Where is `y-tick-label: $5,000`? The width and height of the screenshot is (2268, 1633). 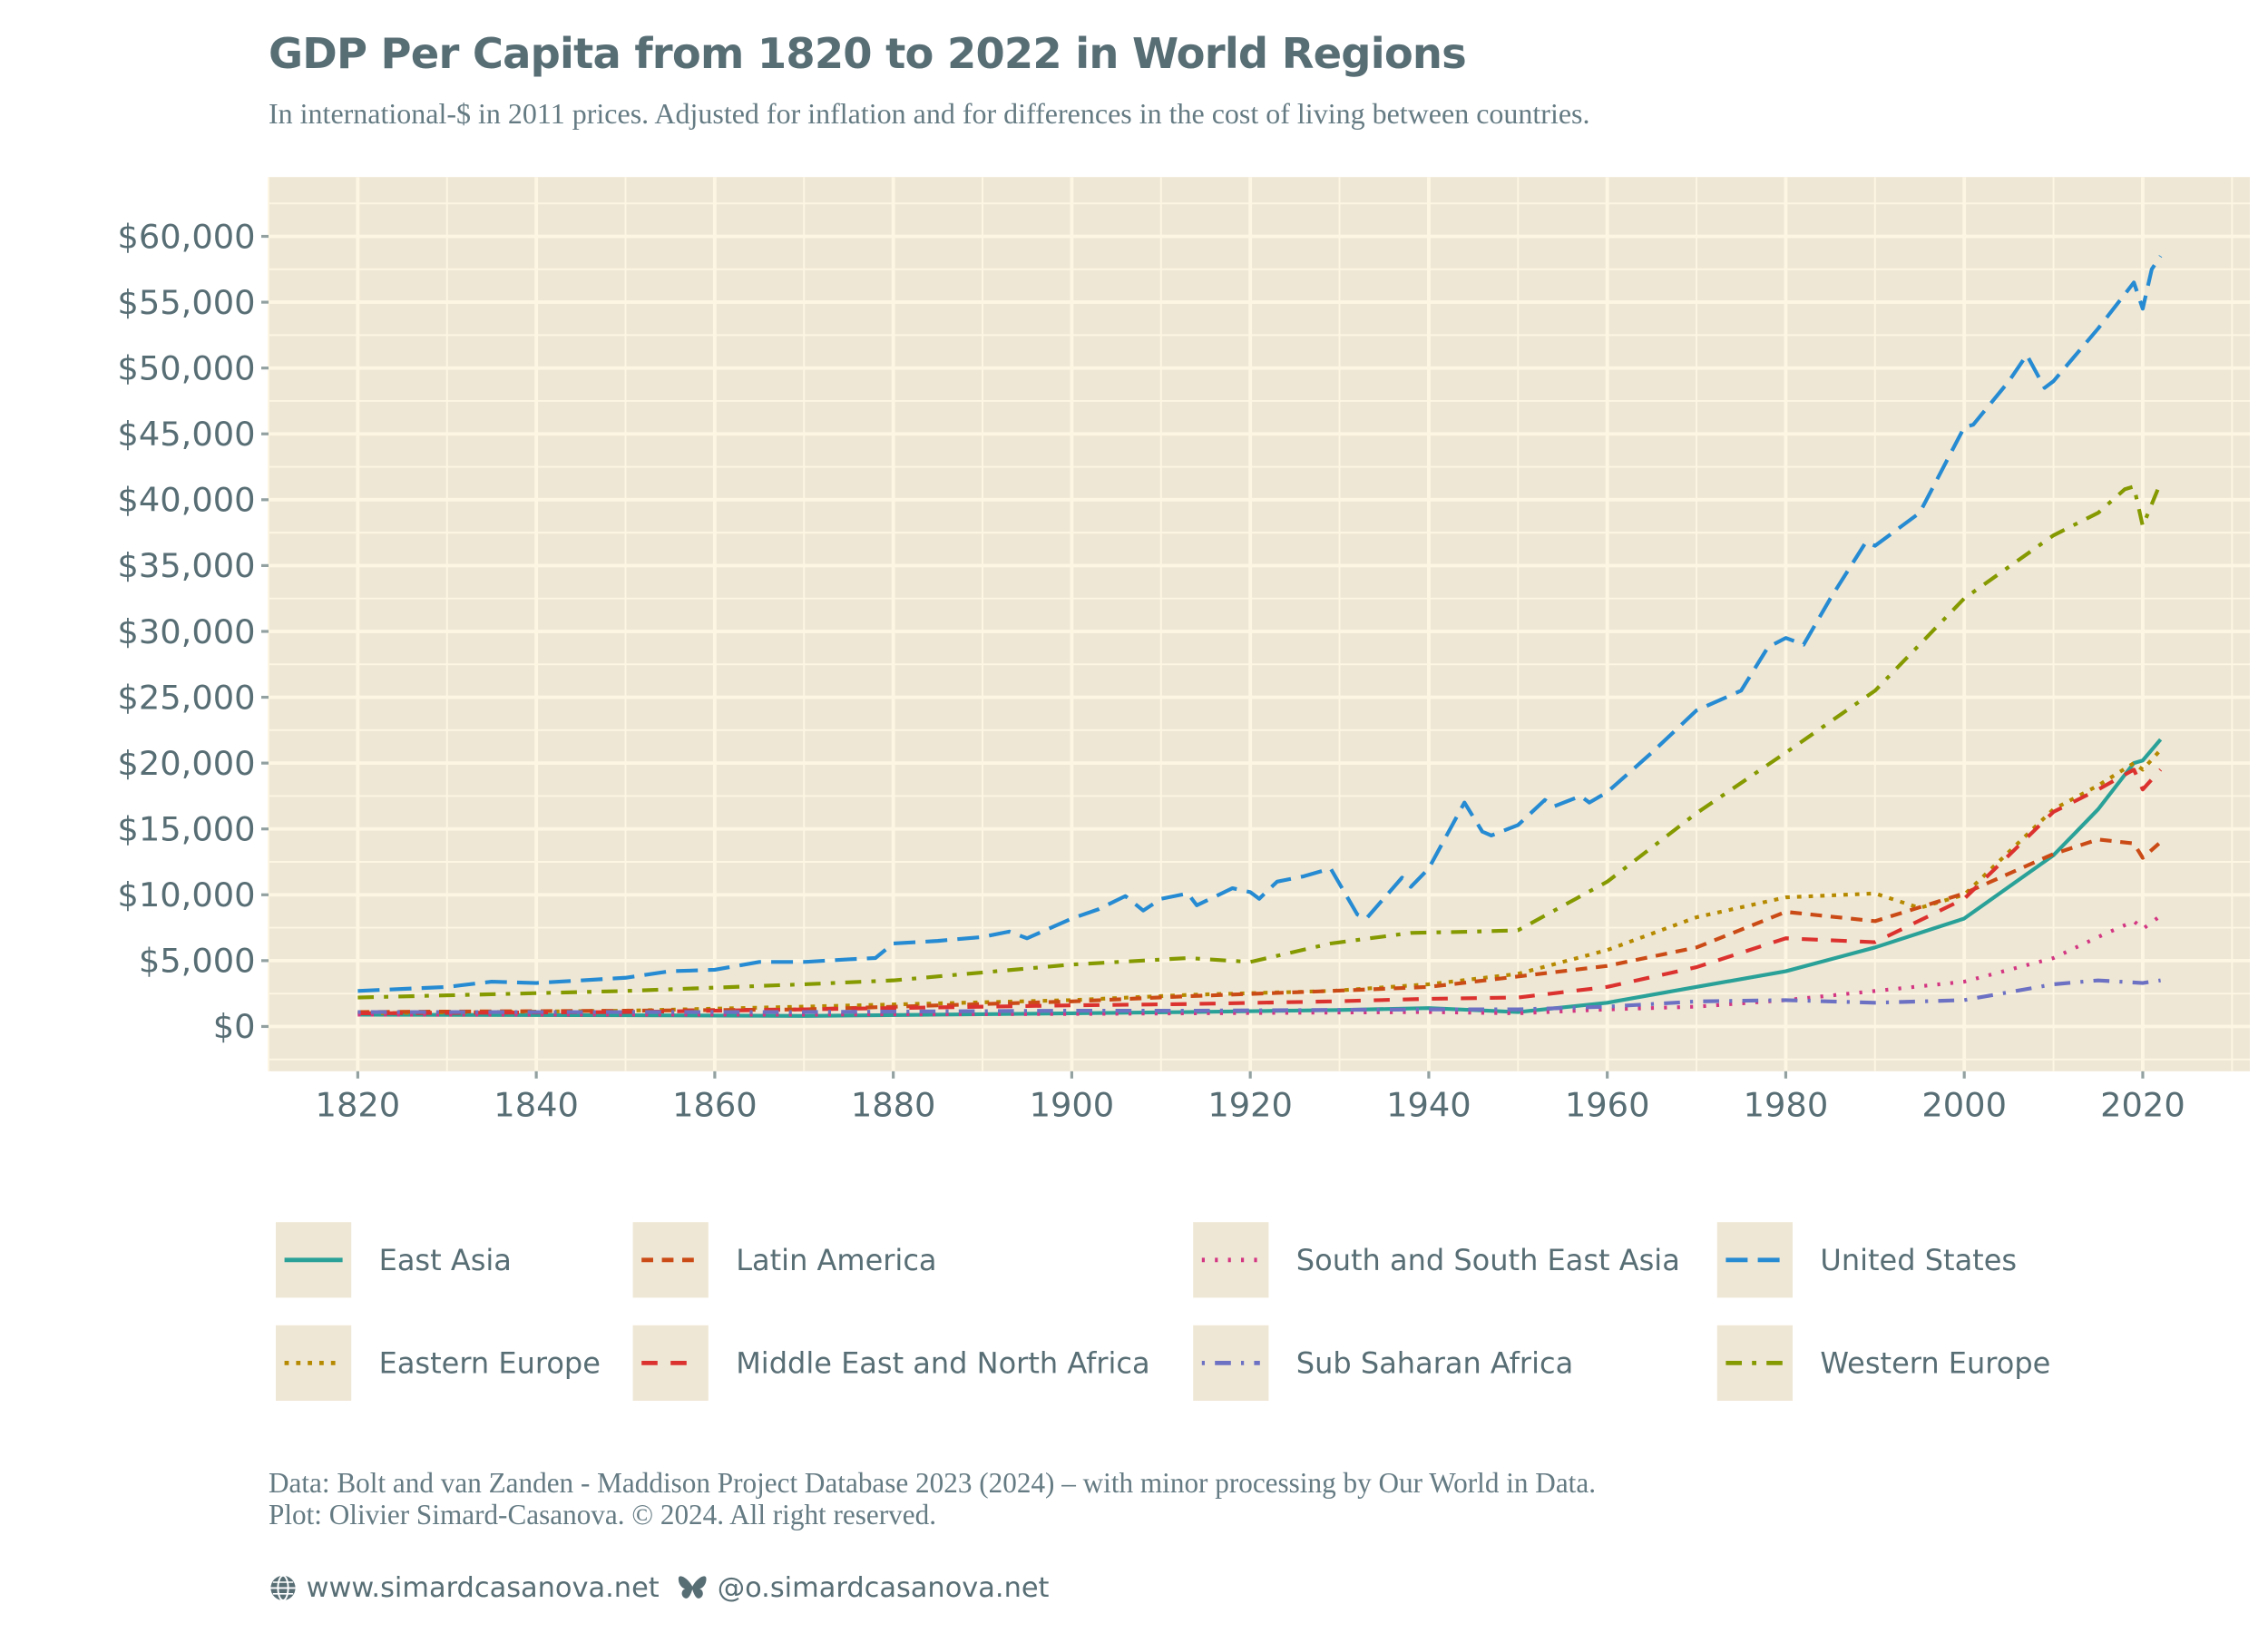
y-tick-label: $5,000 is located at coordinates (198, 961).